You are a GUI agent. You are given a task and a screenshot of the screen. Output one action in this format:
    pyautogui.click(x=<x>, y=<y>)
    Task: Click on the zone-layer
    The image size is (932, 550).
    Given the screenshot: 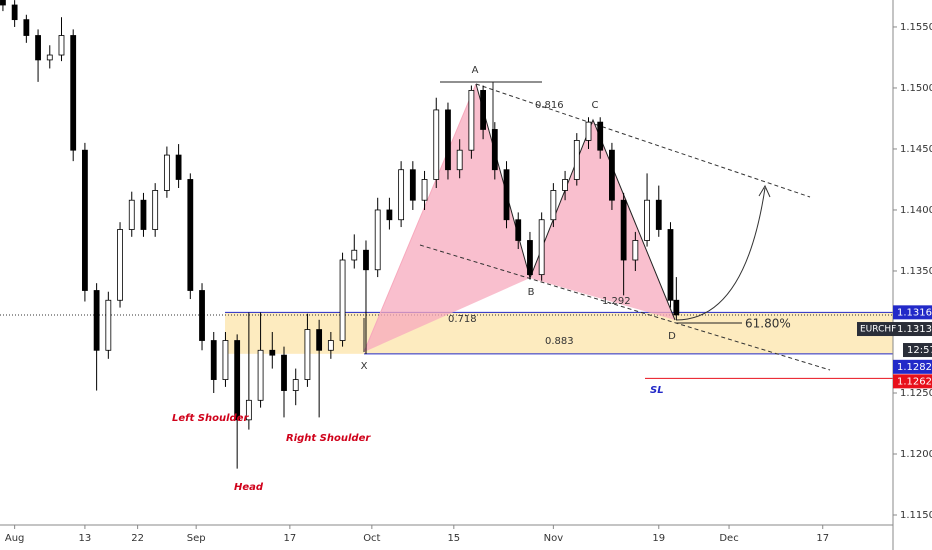 What is the action you would take?
    pyautogui.click(x=446, y=345)
    